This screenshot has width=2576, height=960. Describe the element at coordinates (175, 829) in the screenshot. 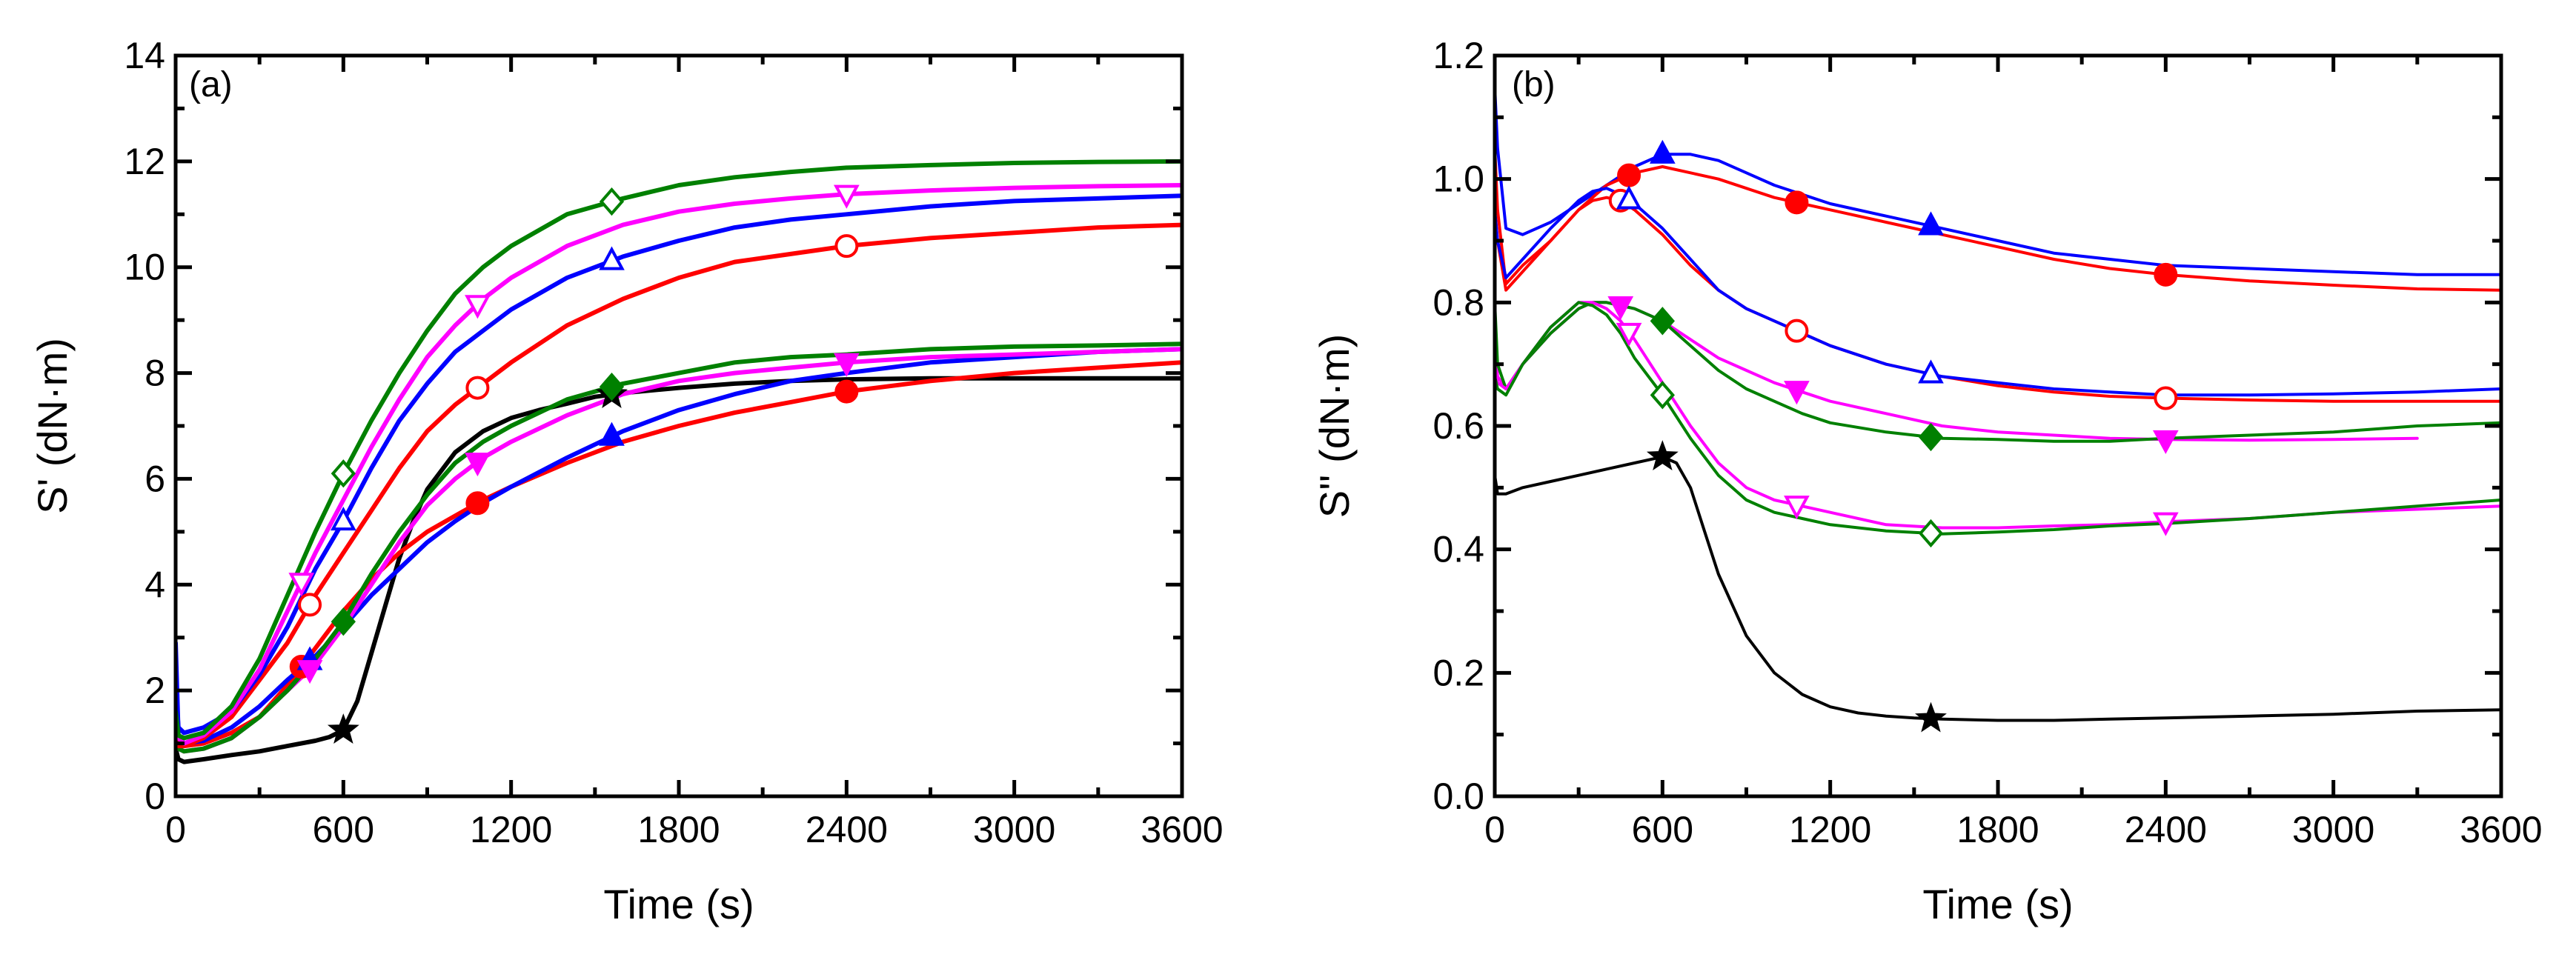

I see `x-tick-label-a-0: 0` at that location.